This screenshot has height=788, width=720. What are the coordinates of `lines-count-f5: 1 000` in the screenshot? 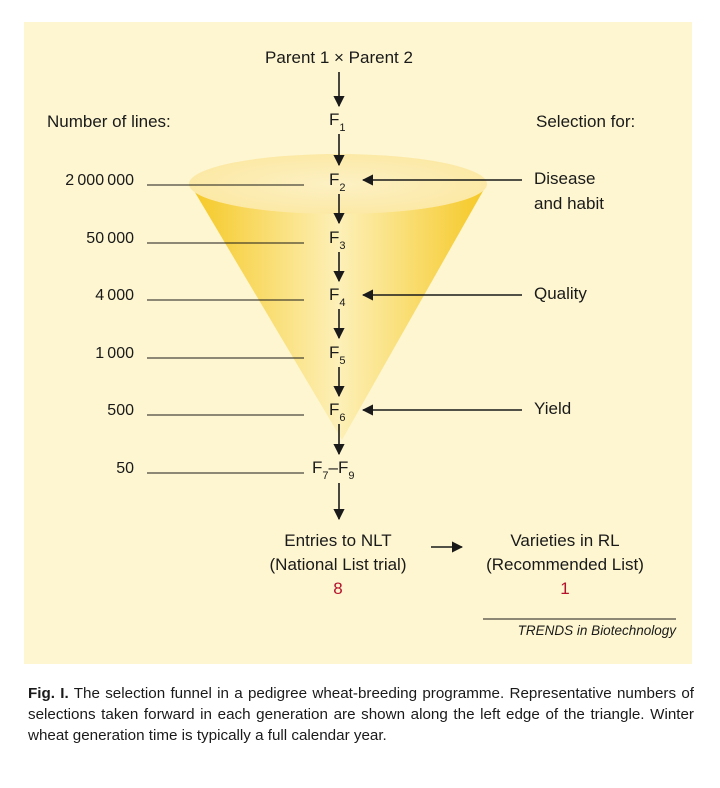 It's located at (114, 353).